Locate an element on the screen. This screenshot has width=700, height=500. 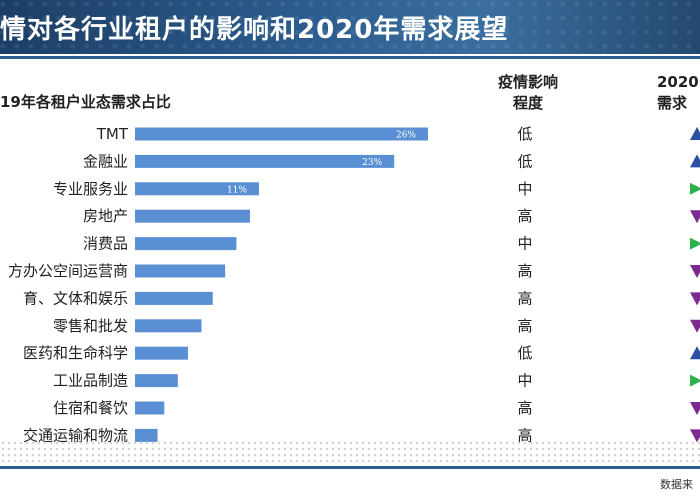
category-label: 专业服务业 is located at coordinates (90, 189).